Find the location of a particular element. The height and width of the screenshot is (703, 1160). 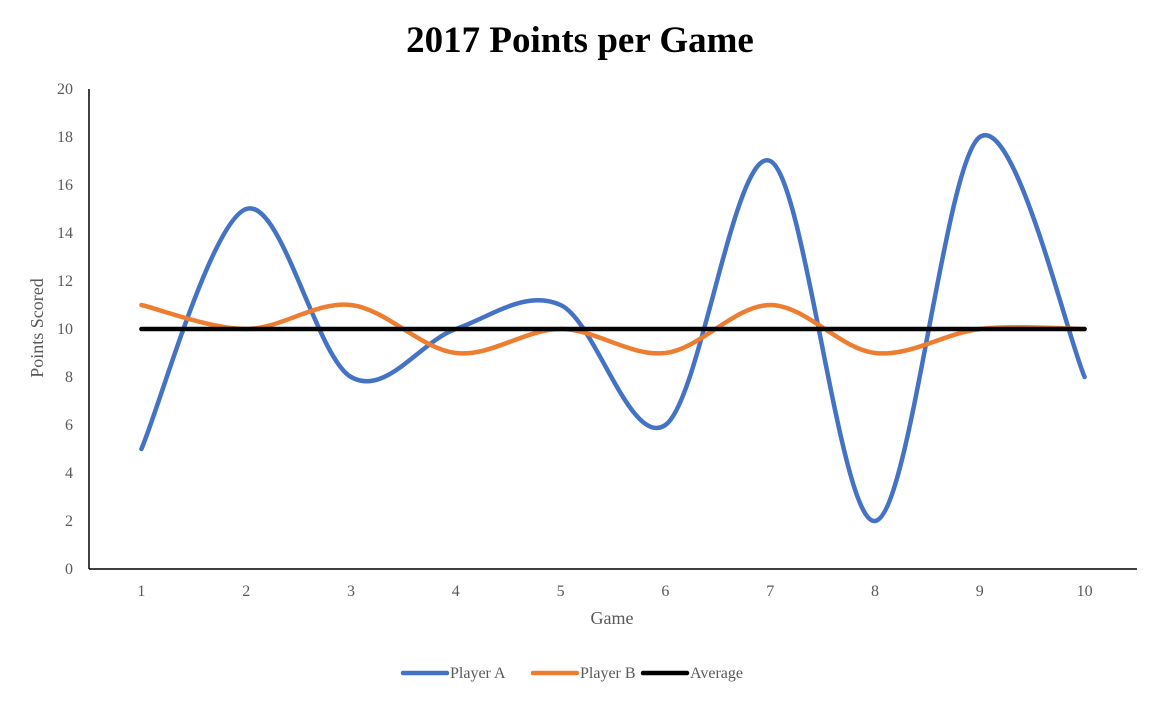

y-tick-label: 16 is located at coordinates (65, 185).